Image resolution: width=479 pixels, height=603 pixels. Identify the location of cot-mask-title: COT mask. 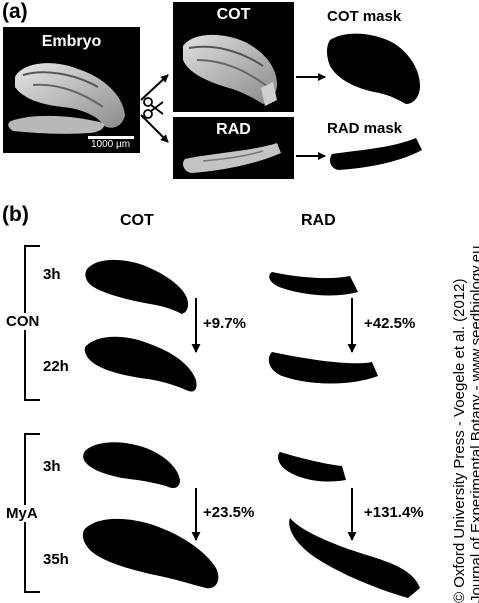
(364, 16).